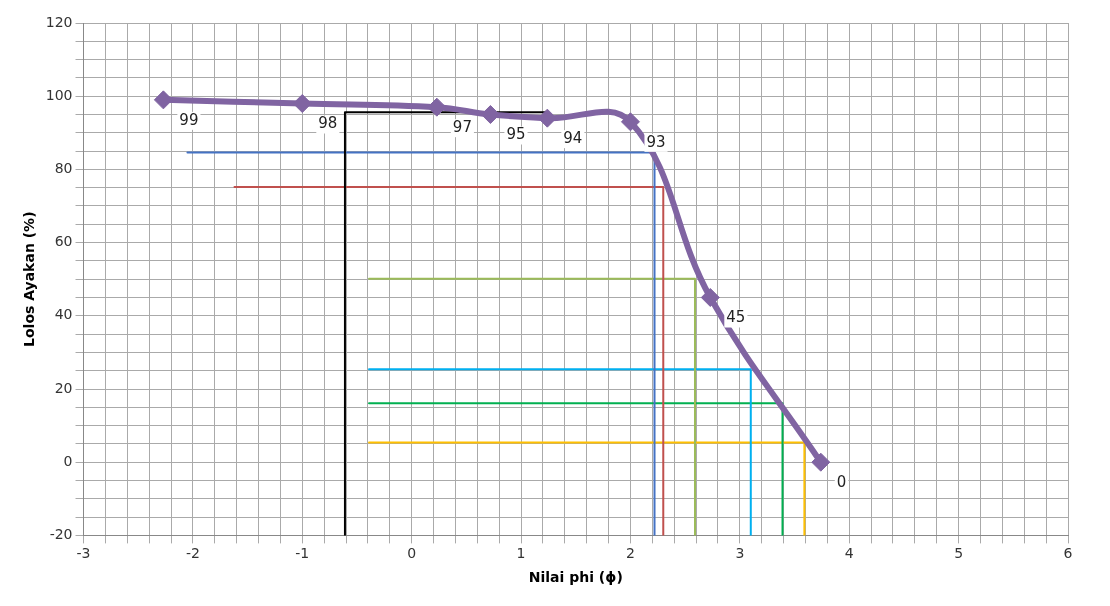 The image size is (1110, 606). Describe the element at coordinates (462, 127) in the screenshot. I see `data-label: 97` at that location.